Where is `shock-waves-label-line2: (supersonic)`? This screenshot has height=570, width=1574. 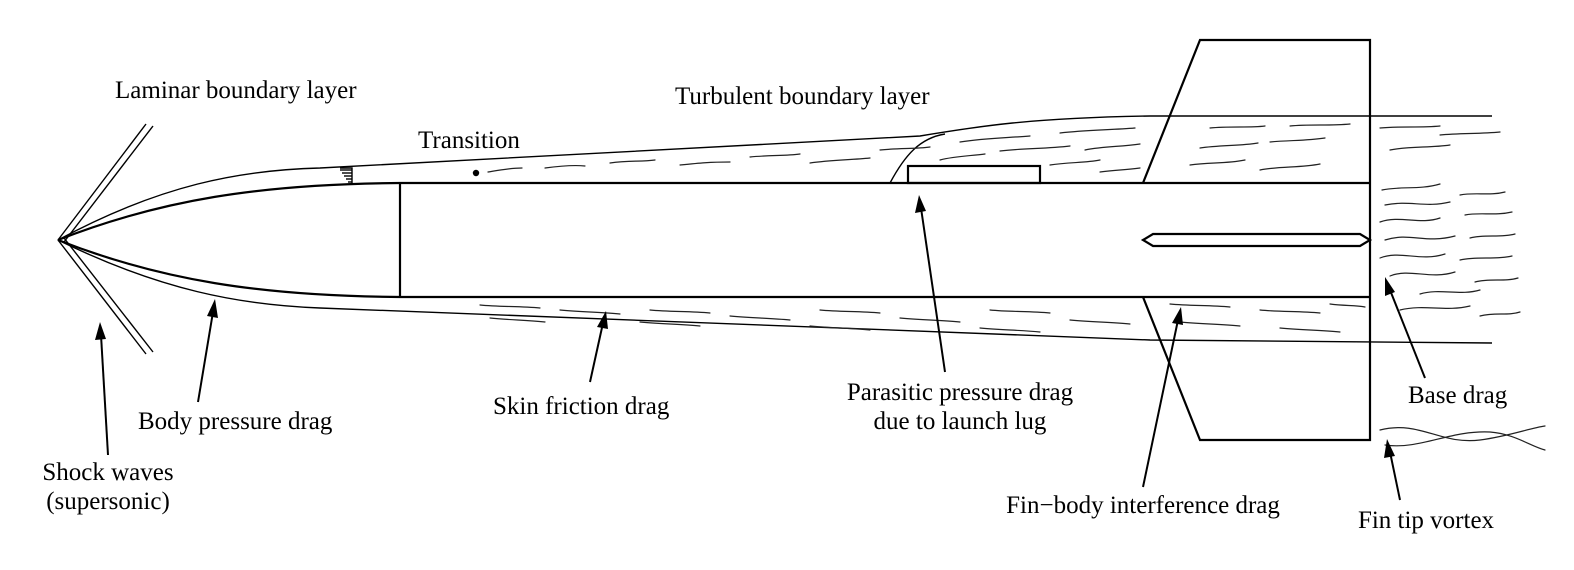 shock-waves-label-line2: (supersonic) is located at coordinates (108, 501).